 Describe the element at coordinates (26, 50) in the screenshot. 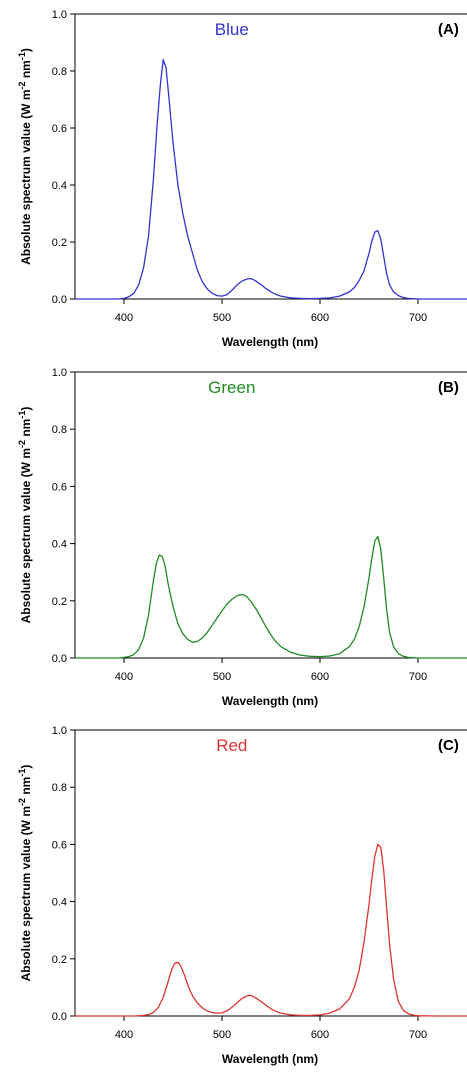

I see `panel-a-y-axis-label-part: )` at that location.